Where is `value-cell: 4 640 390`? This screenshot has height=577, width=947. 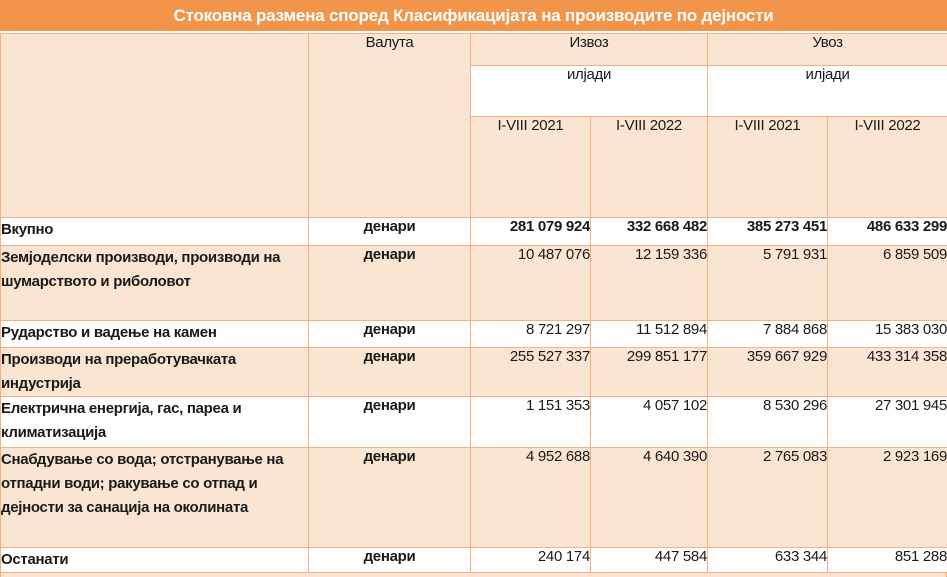 value-cell: 4 640 390 is located at coordinates (649, 497).